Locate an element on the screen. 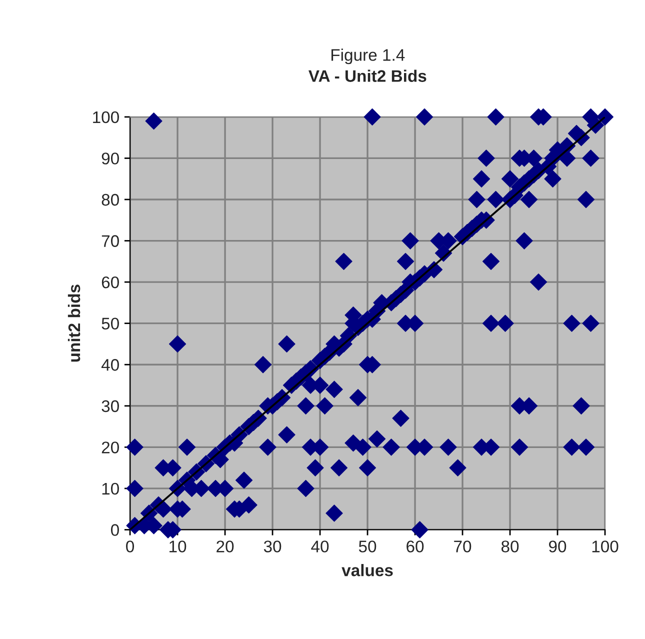 The width and height of the screenshot is (645, 639). y-axis-title: unit2 bids is located at coordinates (74, 323).